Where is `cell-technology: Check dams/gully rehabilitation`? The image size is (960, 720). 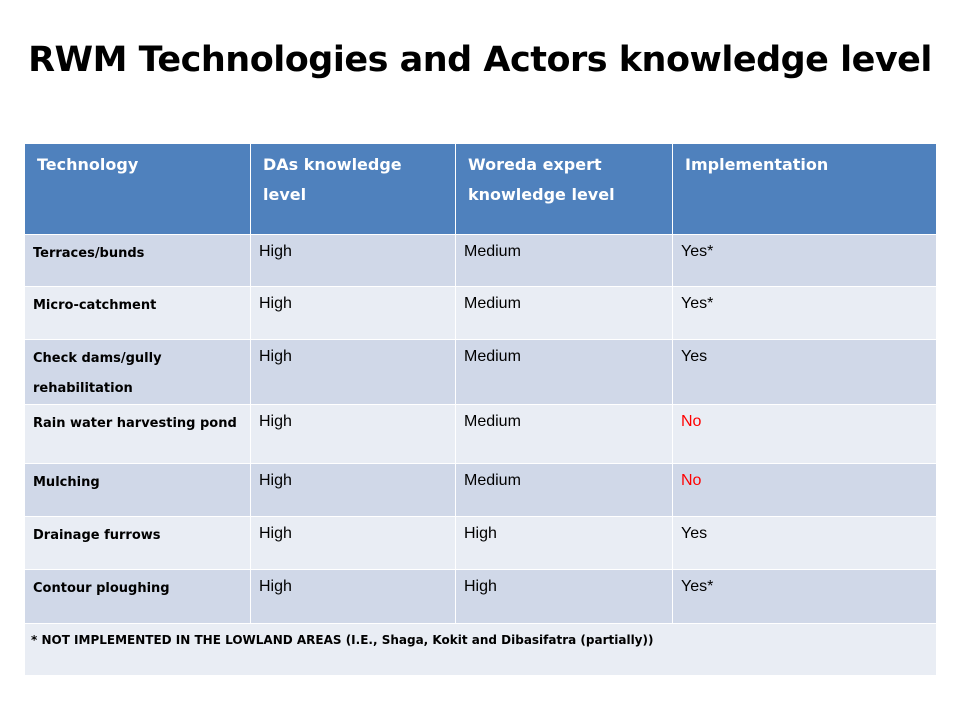 cell-technology: Check dams/gully rehabilitation is located at coordinates (137, 372).